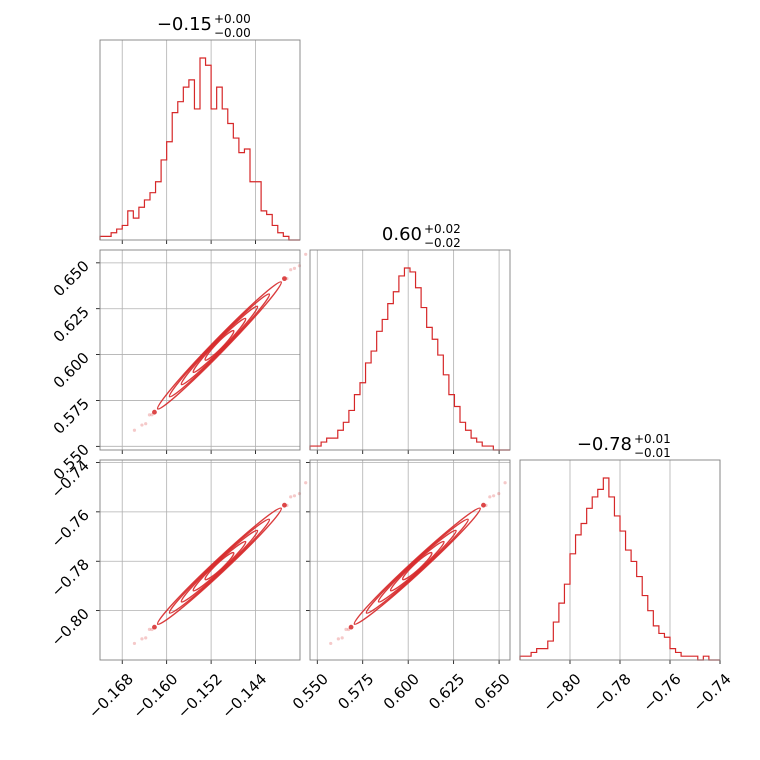 The image size is (760, 760). I want to click on p2-title-main: −0.78, so click(604, 444).